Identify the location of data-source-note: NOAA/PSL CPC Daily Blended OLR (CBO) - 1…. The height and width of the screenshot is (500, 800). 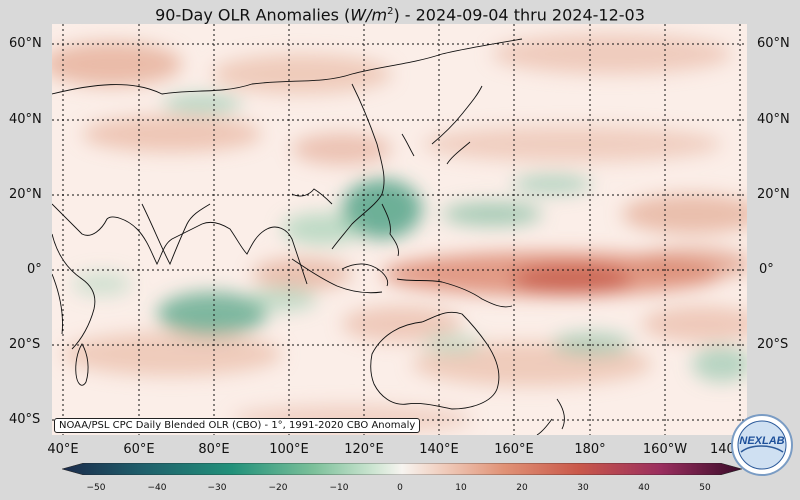
(237, 425).